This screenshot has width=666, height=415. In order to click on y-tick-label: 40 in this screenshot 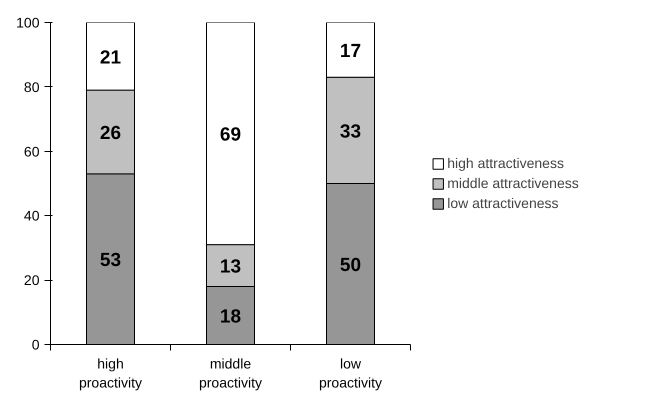, I will do `click(32, 216)`.